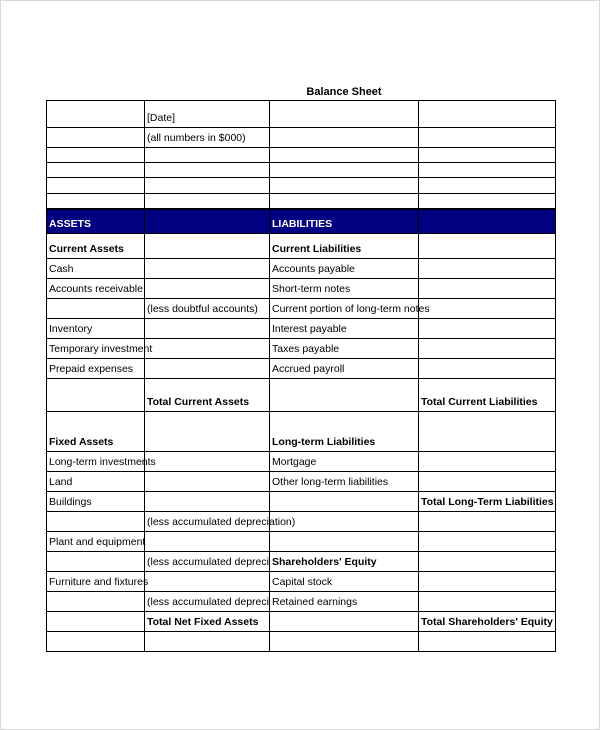 The image size is (600, 730). I want to click on table-cell: (all numbers in $000), so click(207, 137).